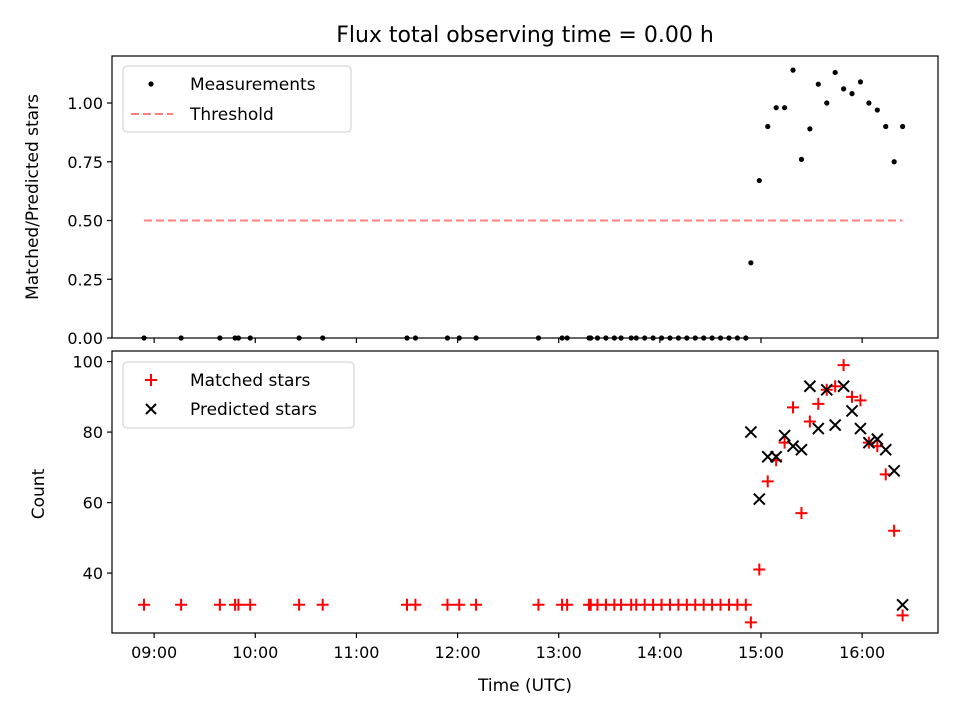  Describe the element at coordinates (761, 652) in the screenshot. I see `bottom-x-tick-label: 15:00` at that location.